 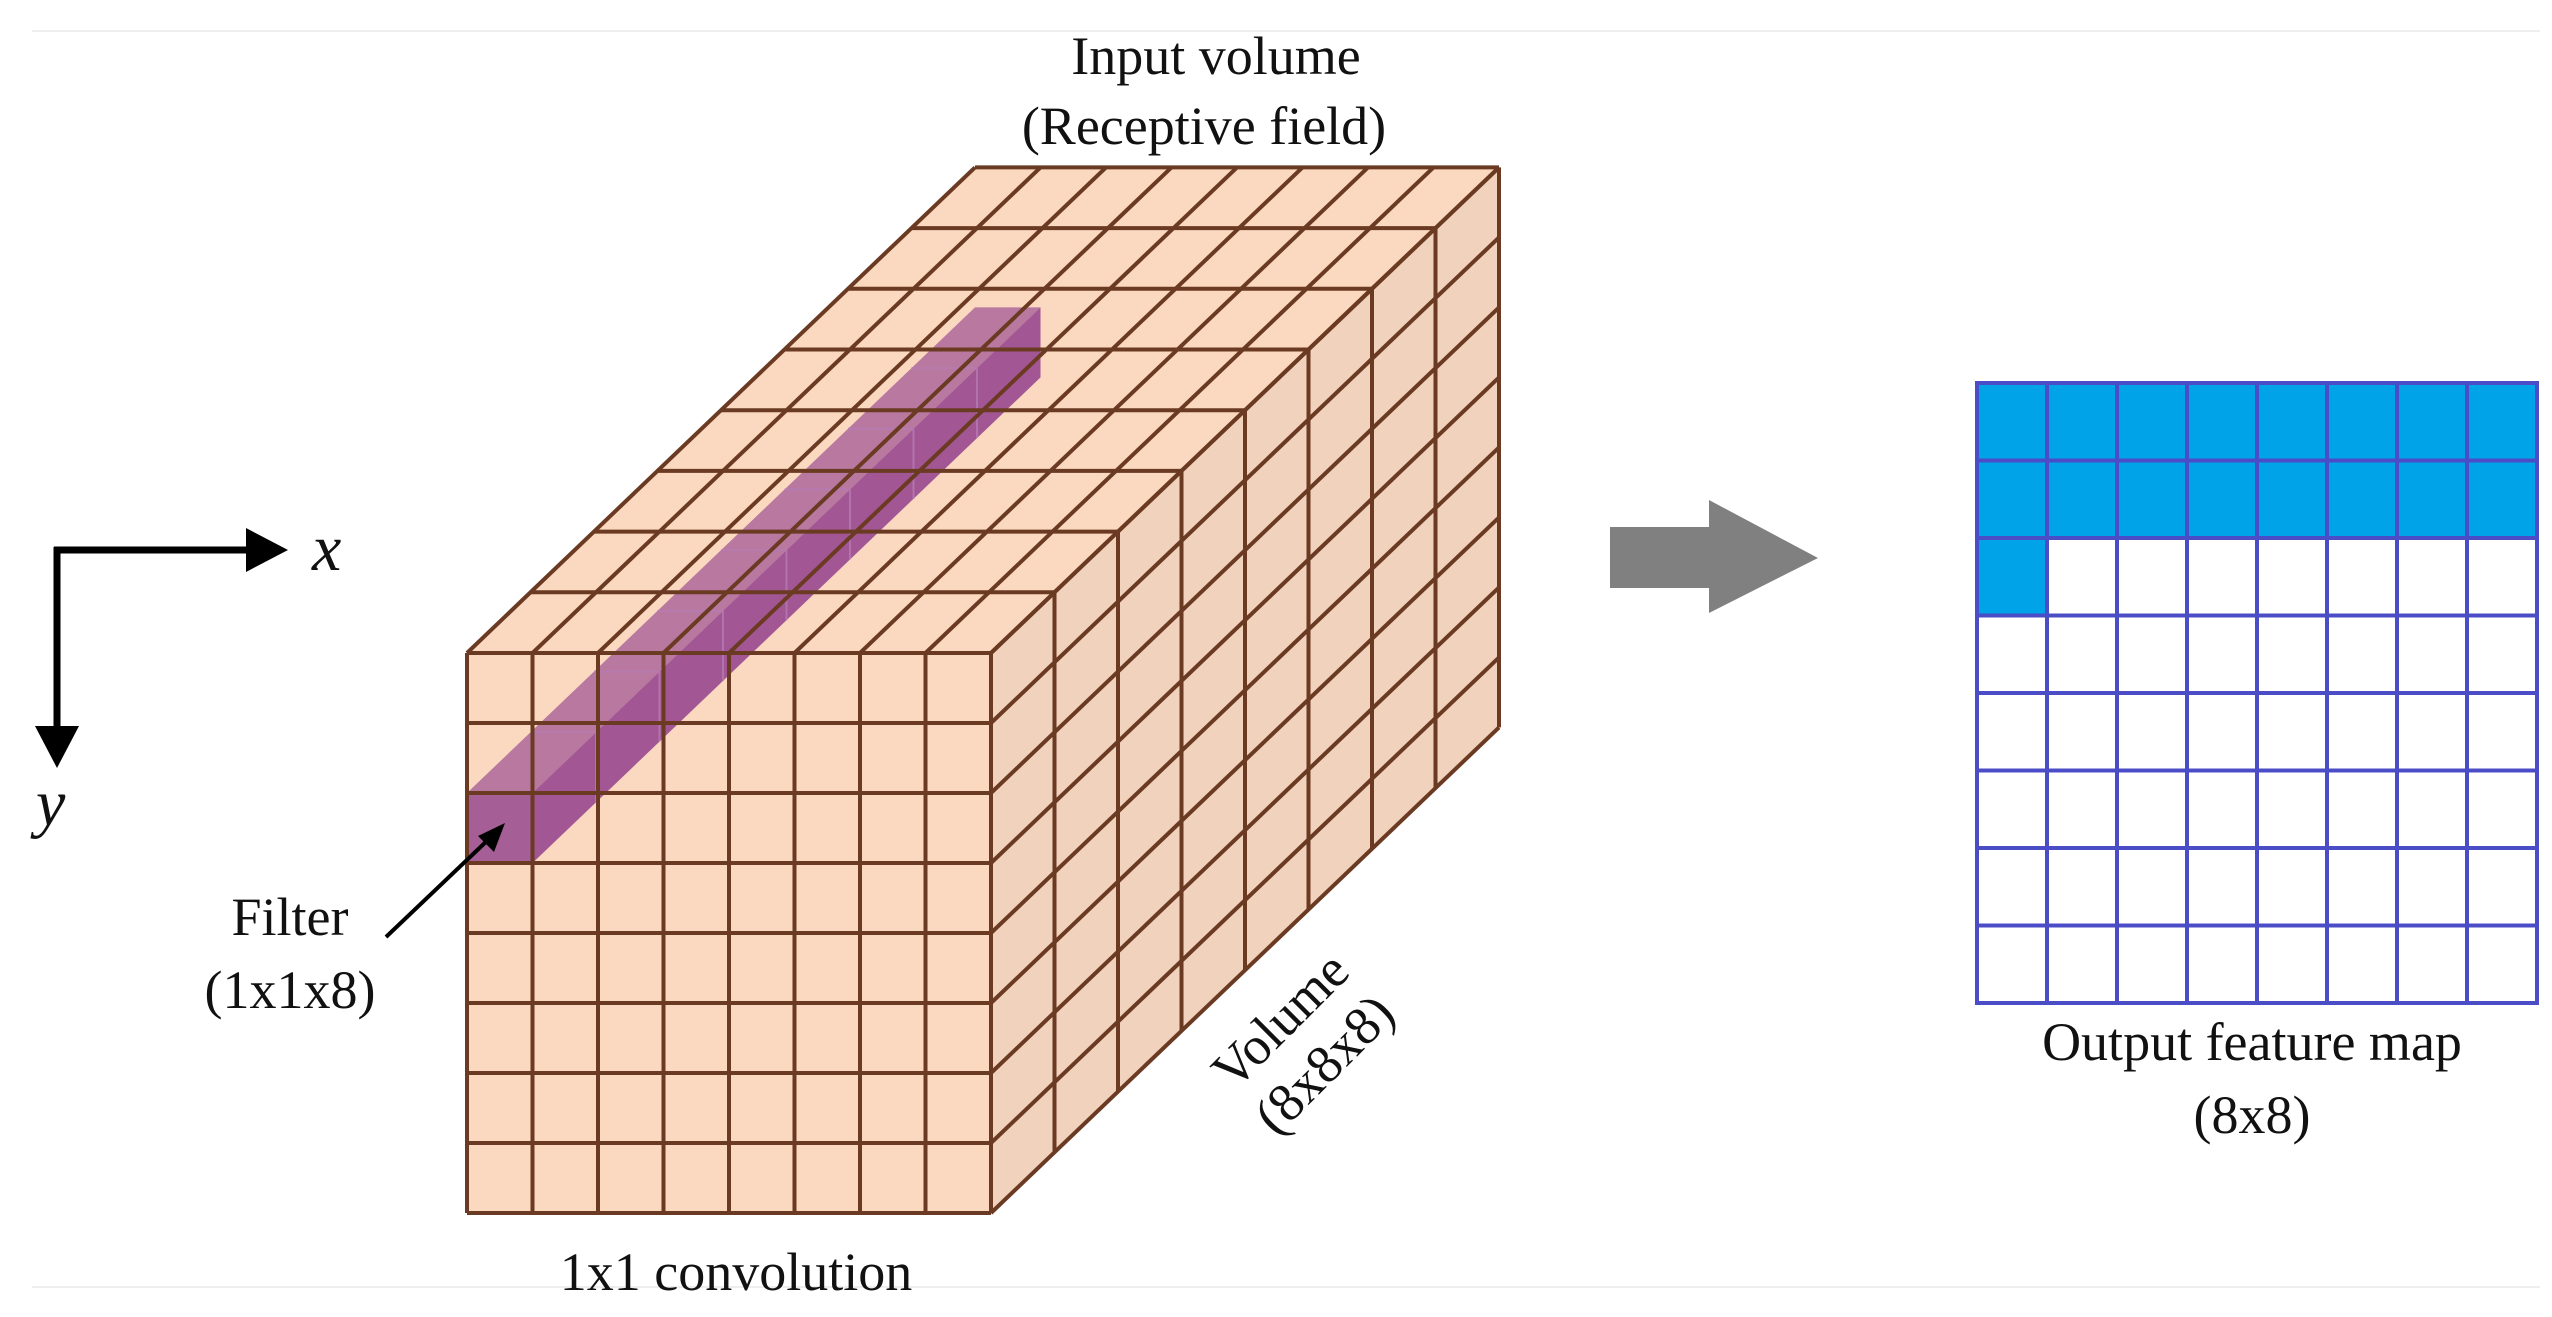 I want to click on output-title: Output feature map, so click(x=2252, y=1042).